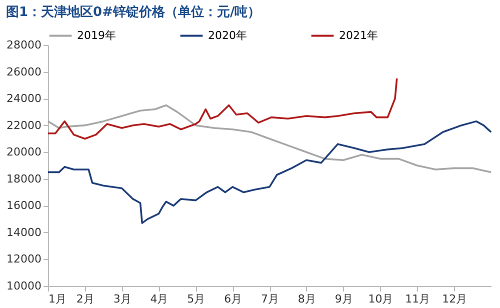 This screenshot has width=500, height=308. What do you see at coordinates (24, 99) in the screenshot?
I see `y-tick-label: 24000` at bounding box center [24, 99].